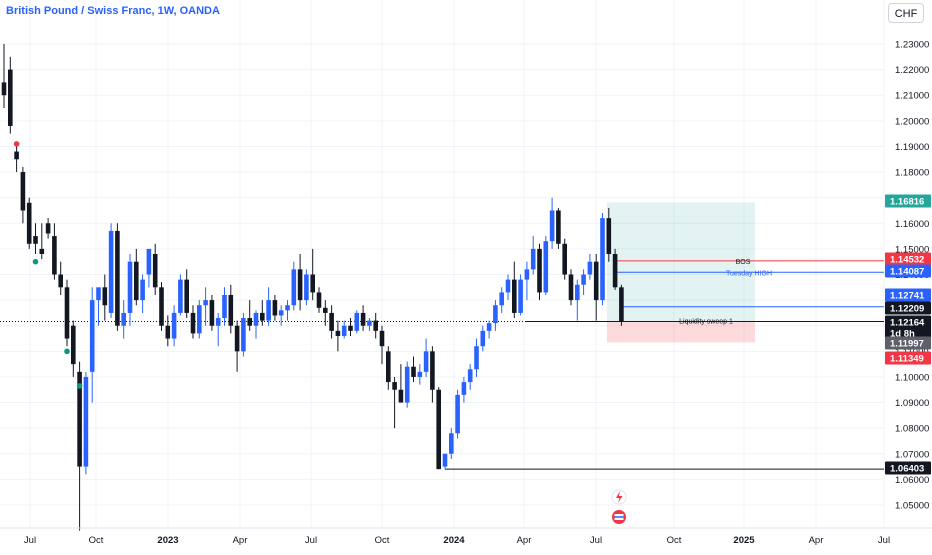  What do you see at coordinates (908, 308) in the screenshot?
I see `price-label-current-price` at bounding box center [908, 308].